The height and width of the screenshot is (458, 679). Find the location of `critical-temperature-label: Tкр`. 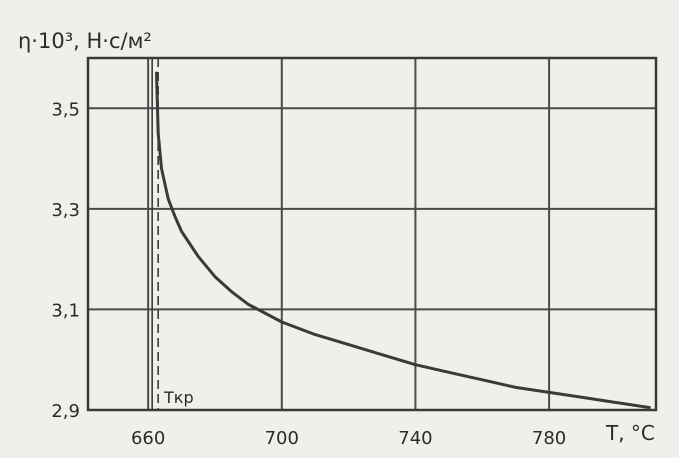

critical-temperature-label: Tкр is located at coordinates (178, 397).